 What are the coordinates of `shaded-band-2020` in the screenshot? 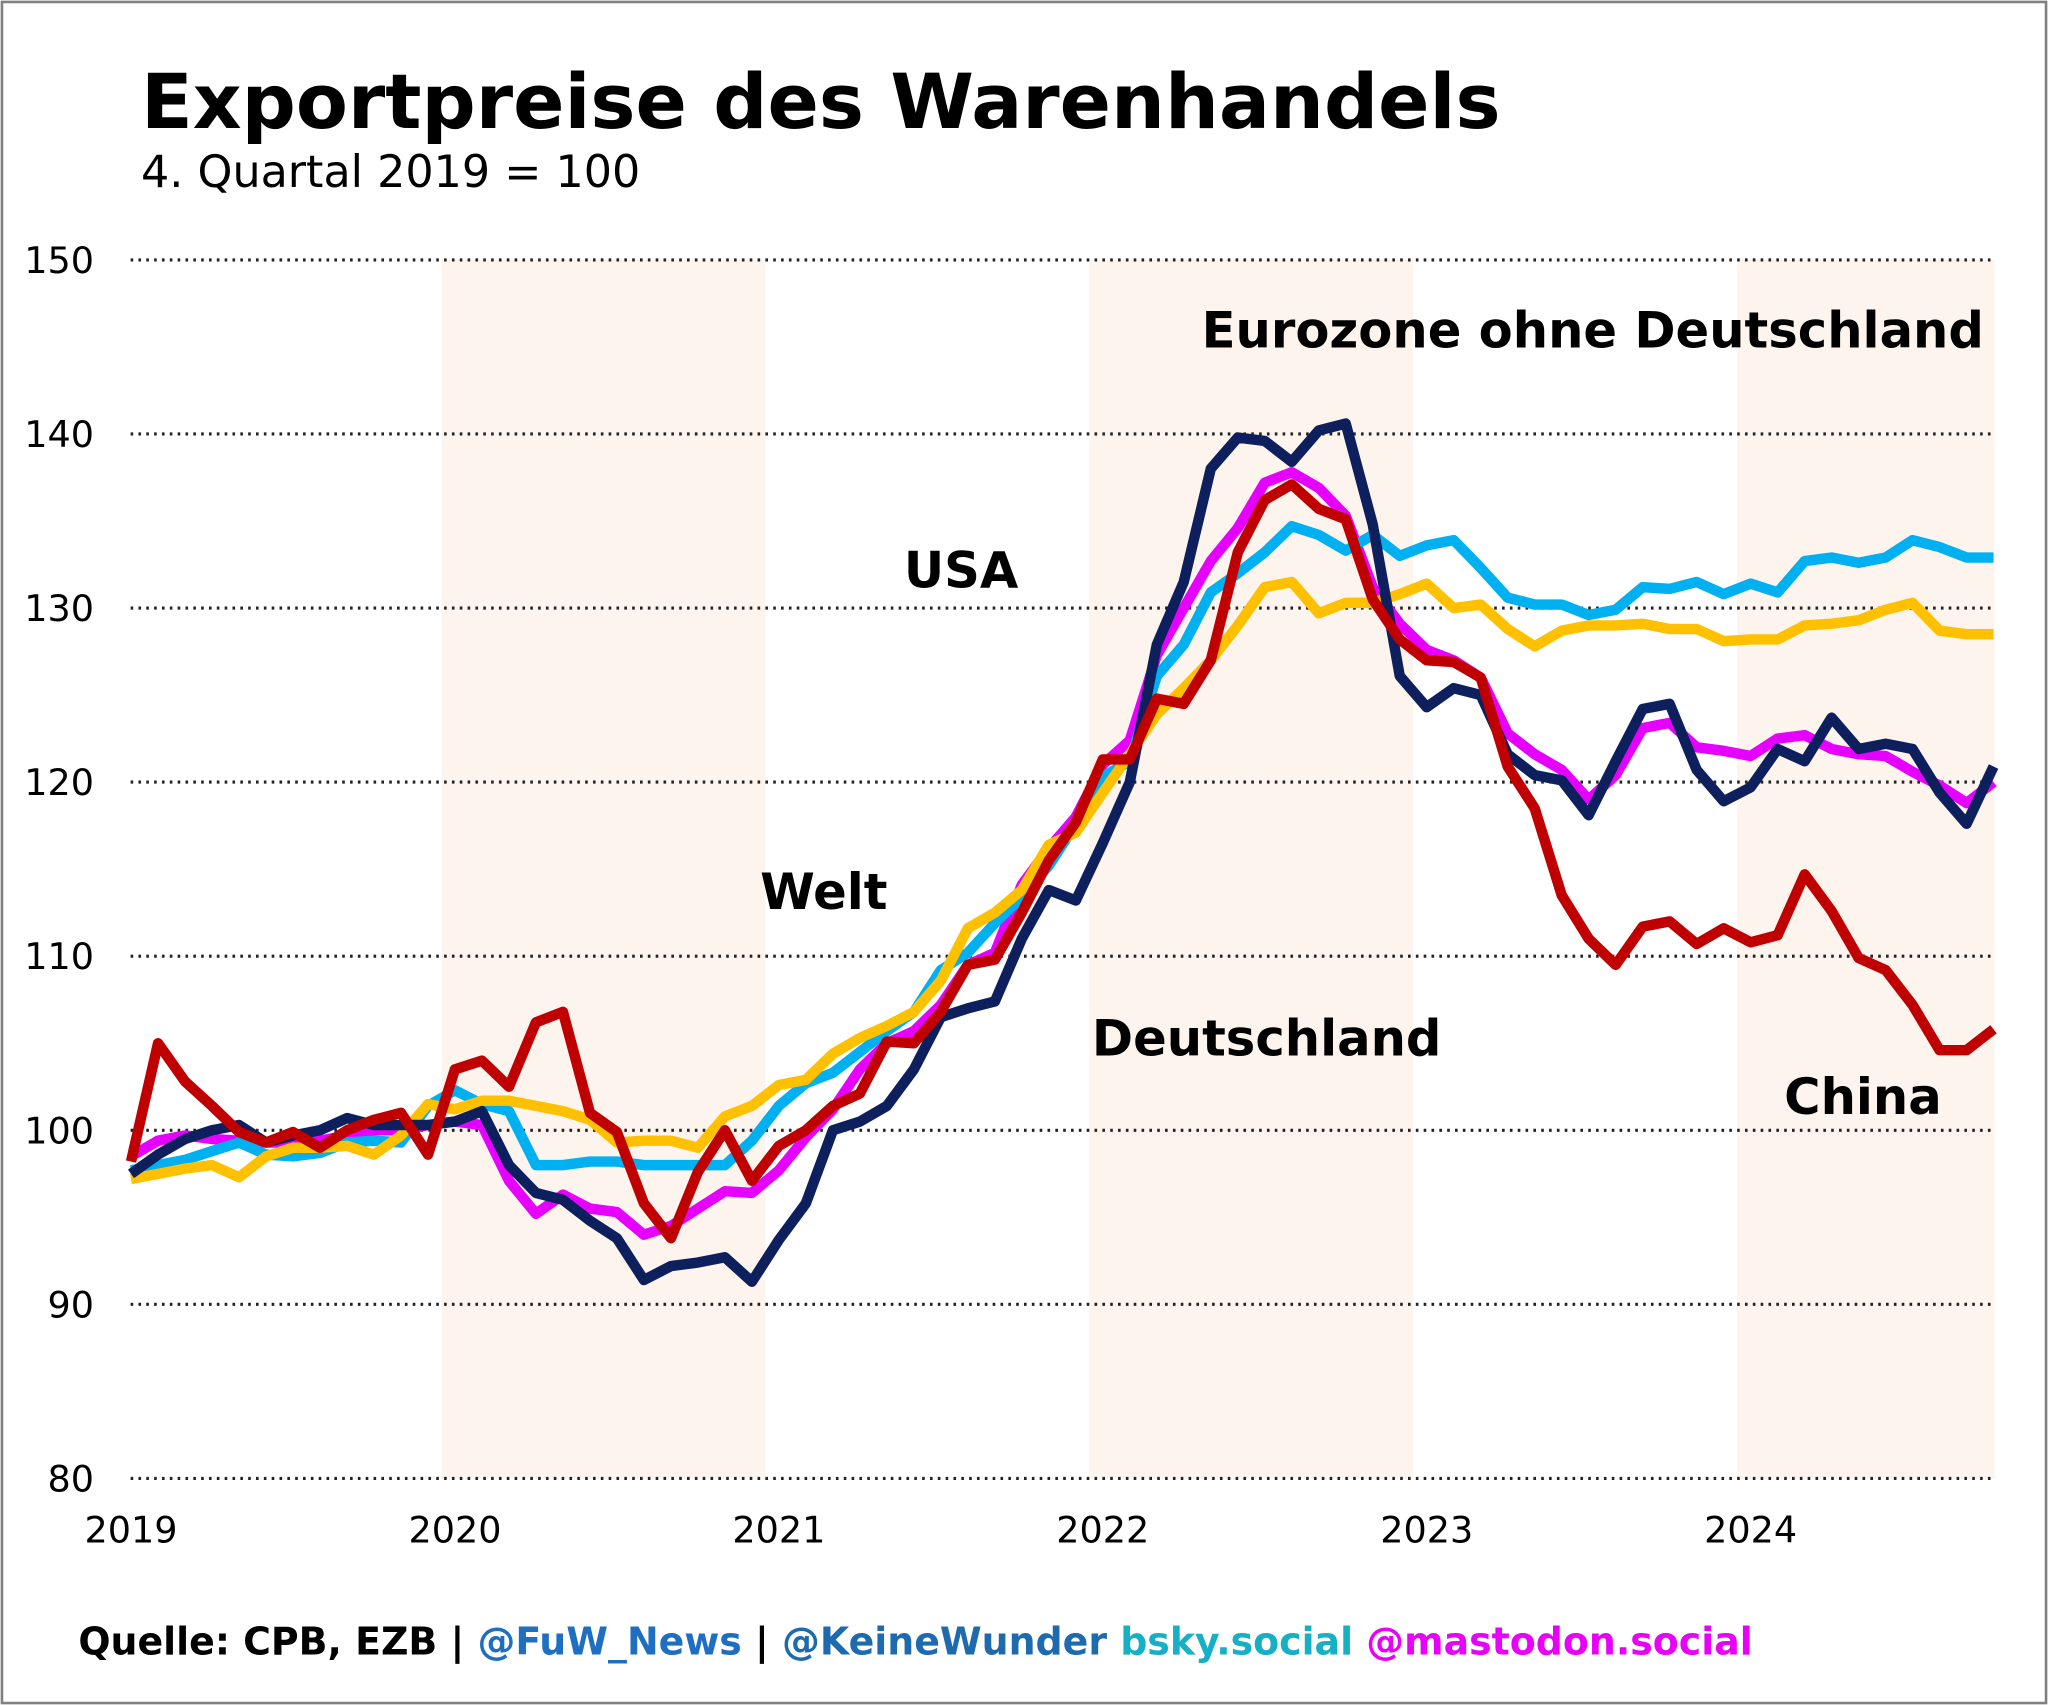 It's located at (603, 869).